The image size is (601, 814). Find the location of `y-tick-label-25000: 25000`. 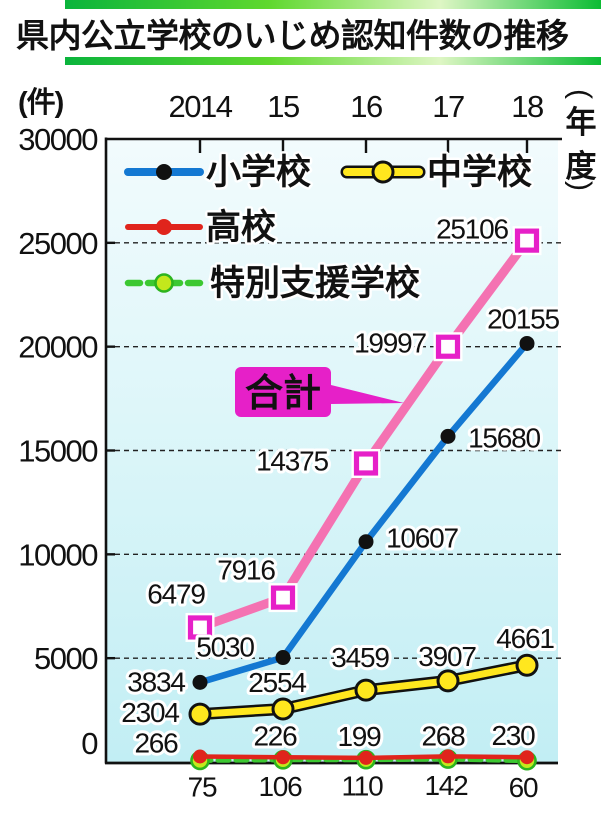

y-tick-label-25000: 25000 is located at coordinates (58, 243).